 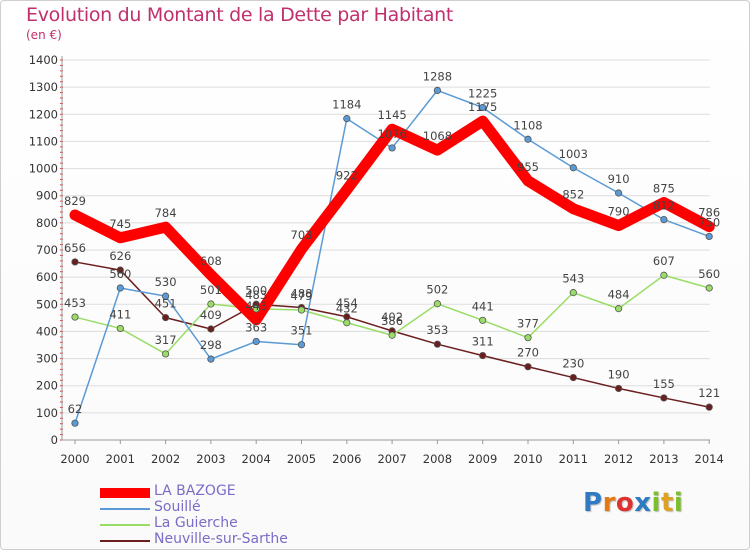 I want to click on data-label: 479, so click(x=302, y=296).